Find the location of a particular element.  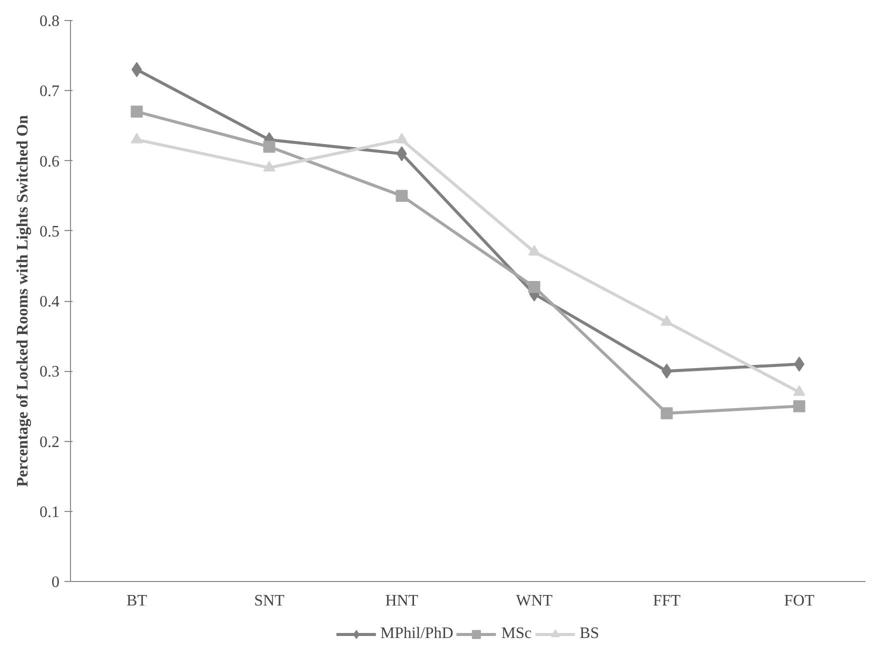

y-tick-label: 0.4 is located at coordinates (50, 302).